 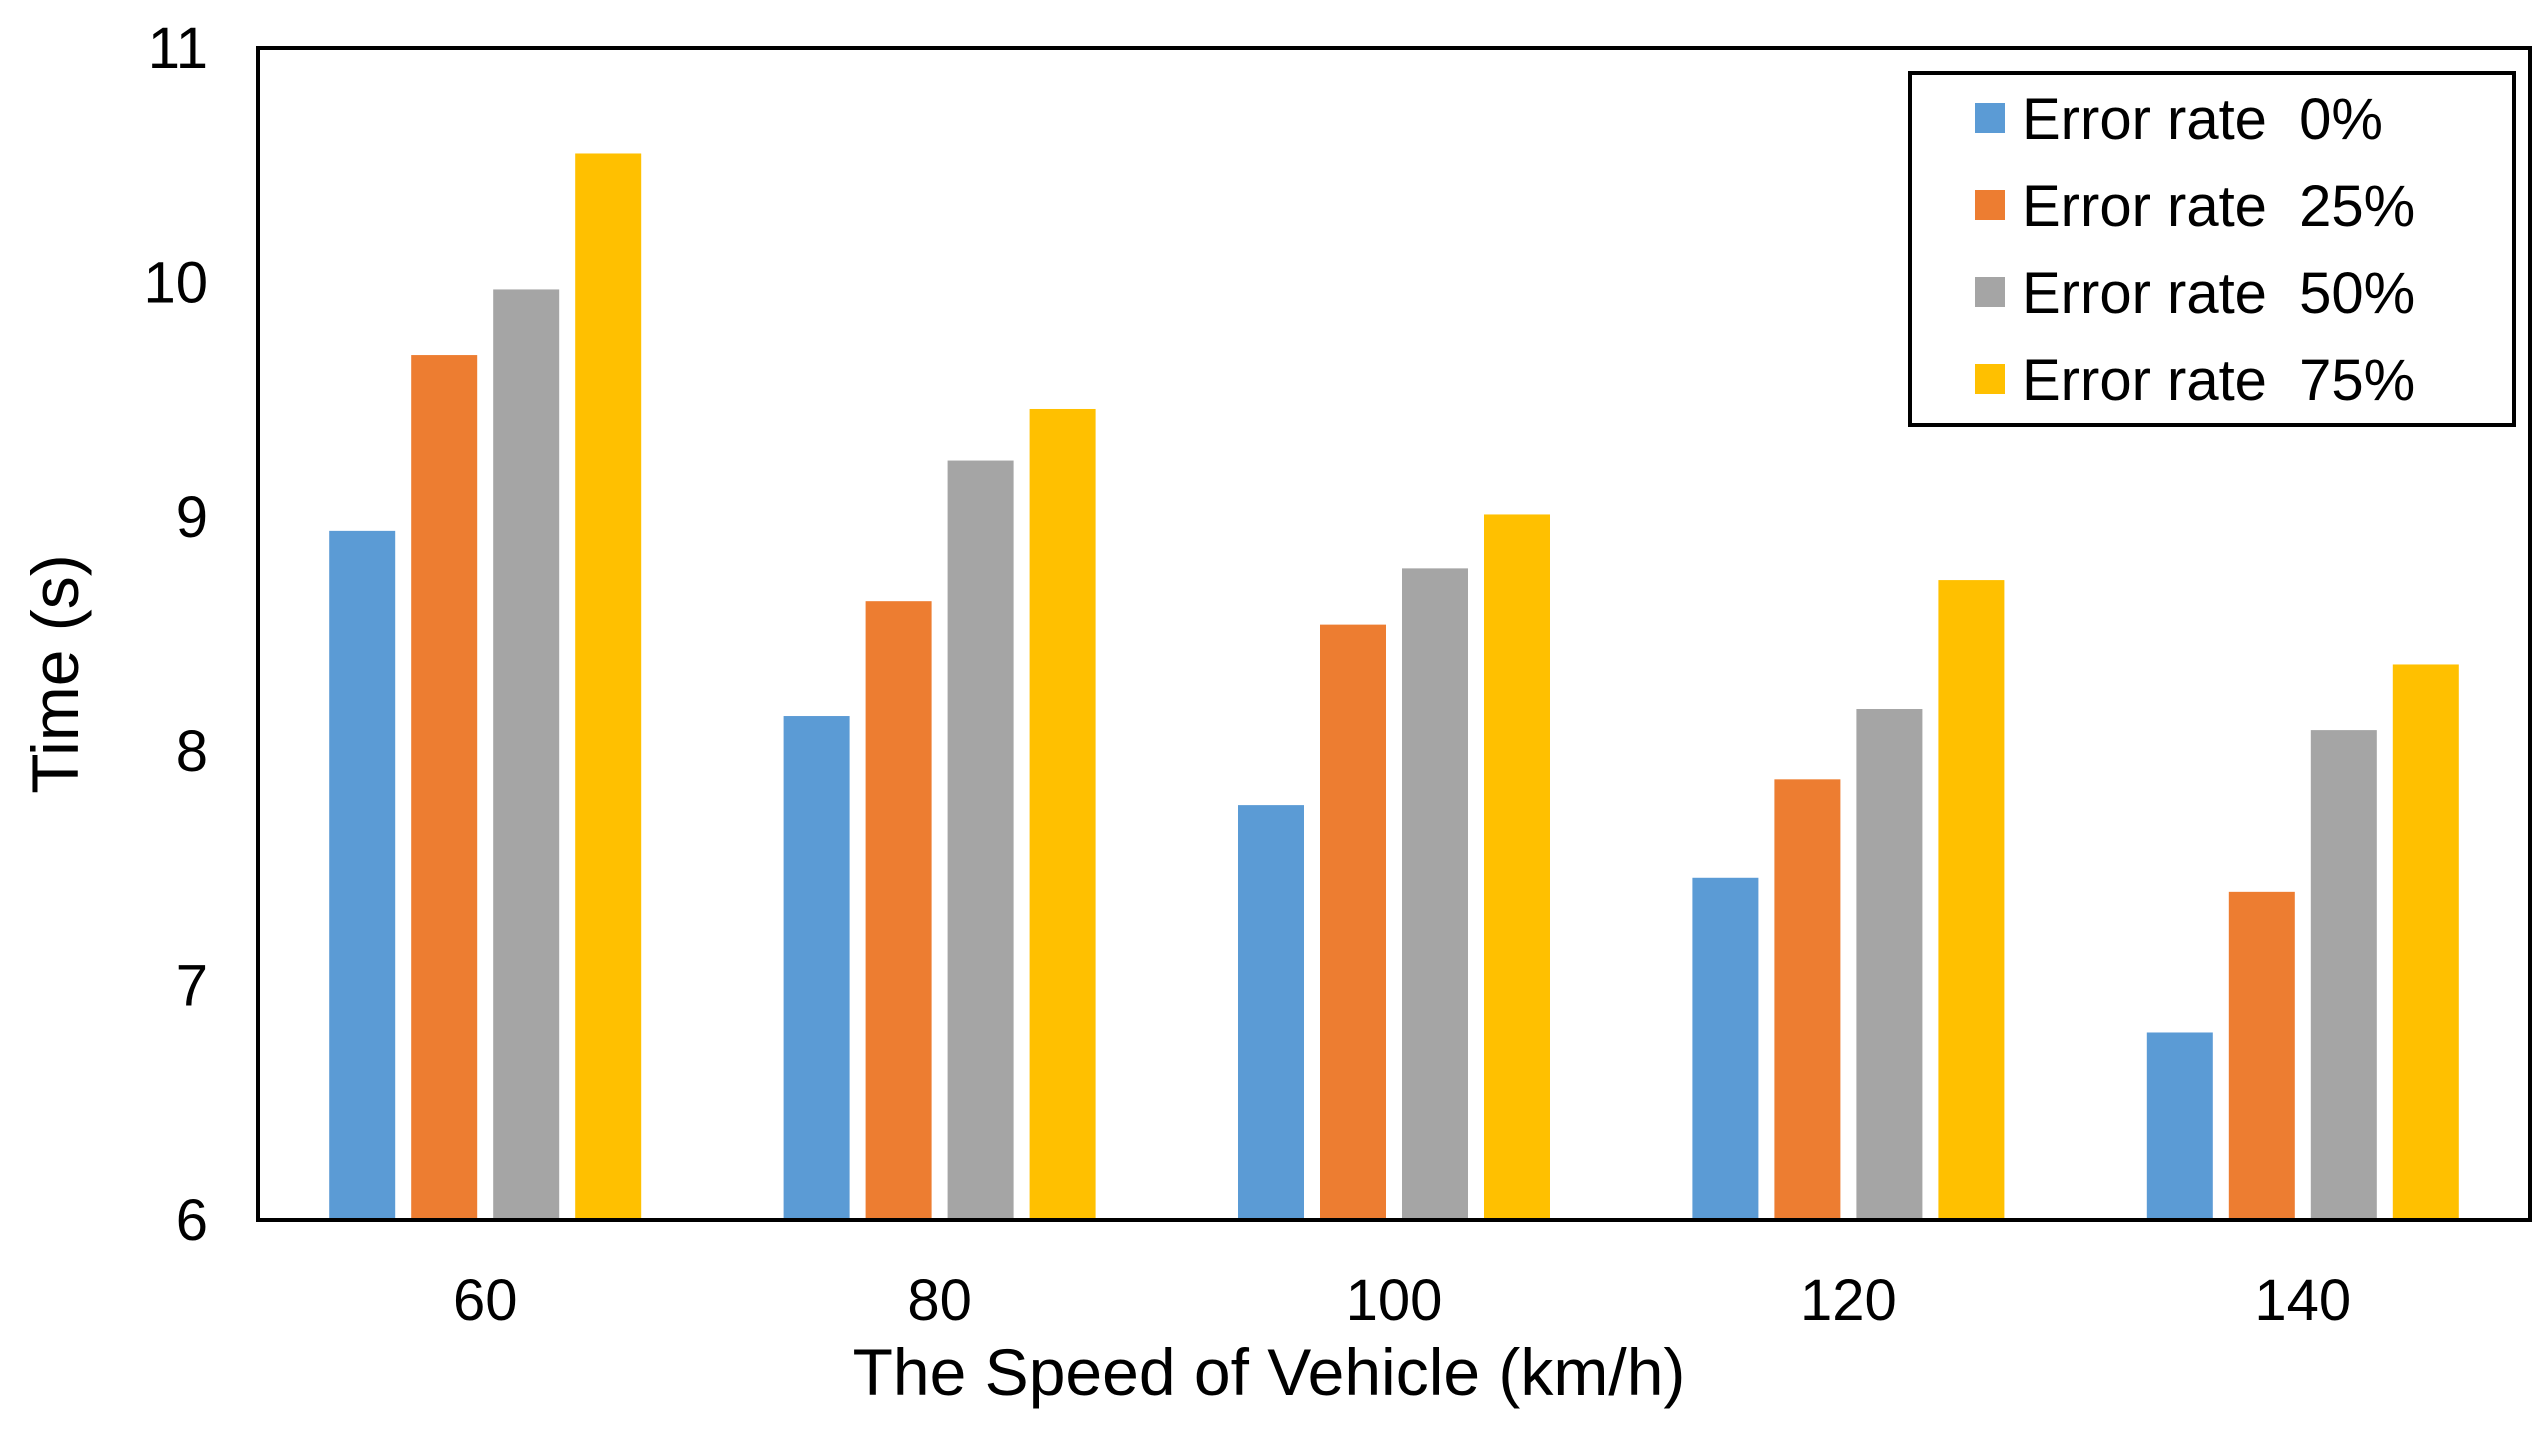 I want to click on legend-box, so click(x=2212, y=249).